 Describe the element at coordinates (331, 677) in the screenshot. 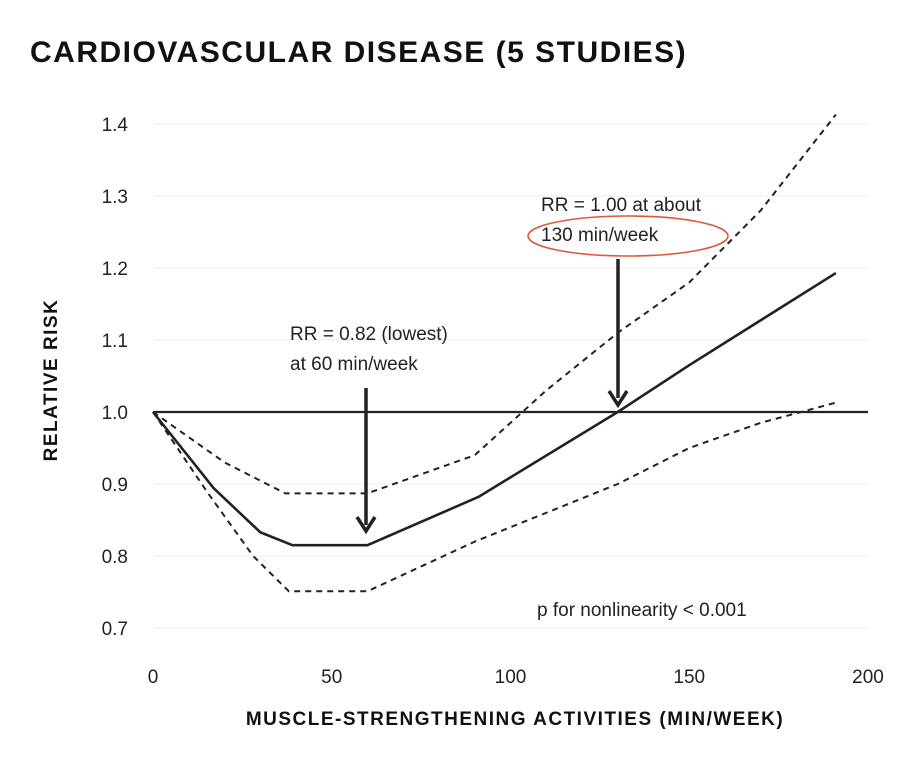

I see `x-tick-label: 50` at that location.